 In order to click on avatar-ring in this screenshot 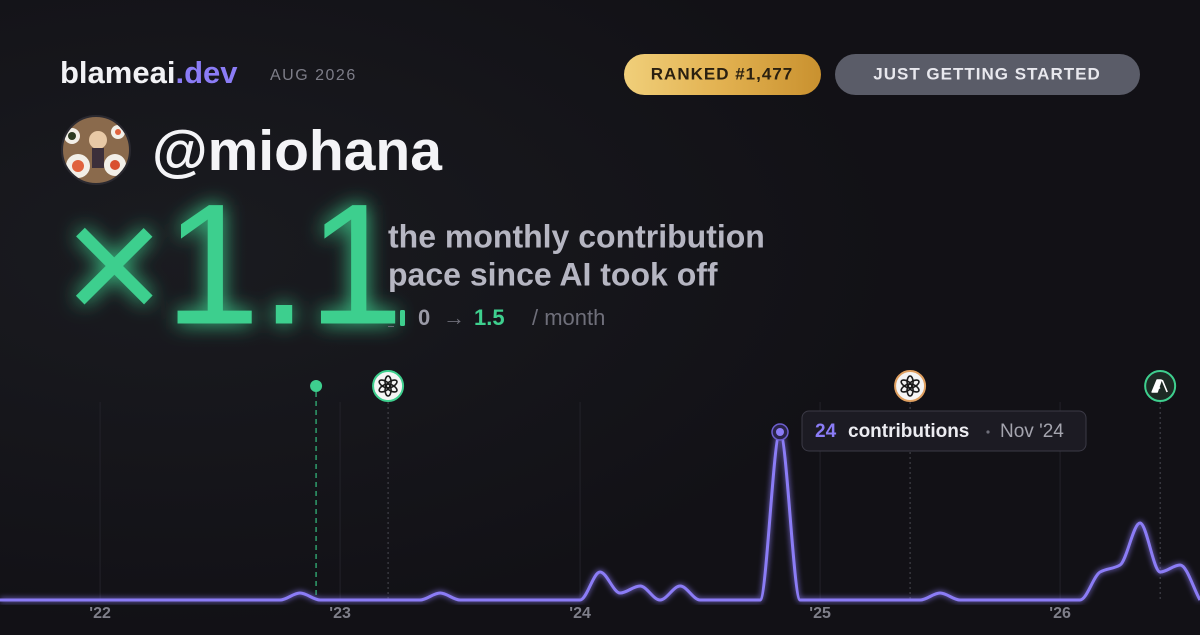, I will do `click(96, 150)`.